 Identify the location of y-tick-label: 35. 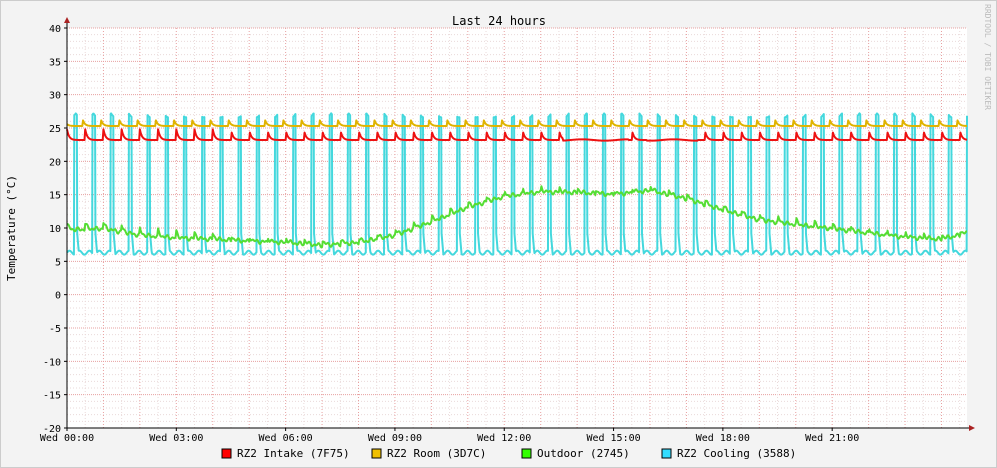
(55, 62).